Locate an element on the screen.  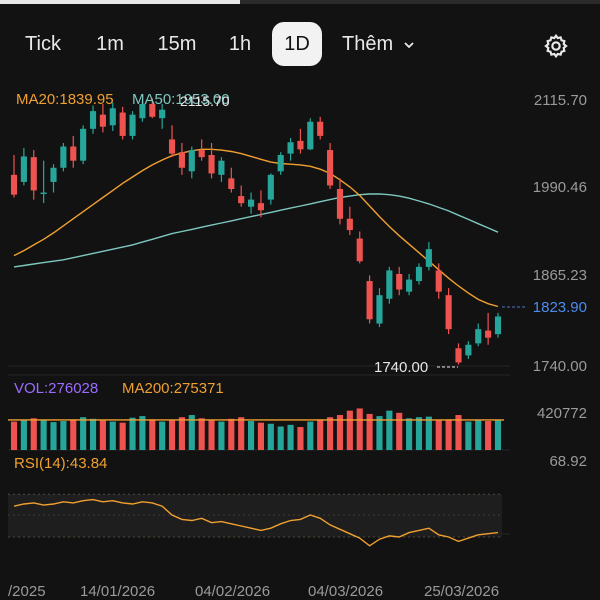
ma50-line is located at coordinates (256, 230).